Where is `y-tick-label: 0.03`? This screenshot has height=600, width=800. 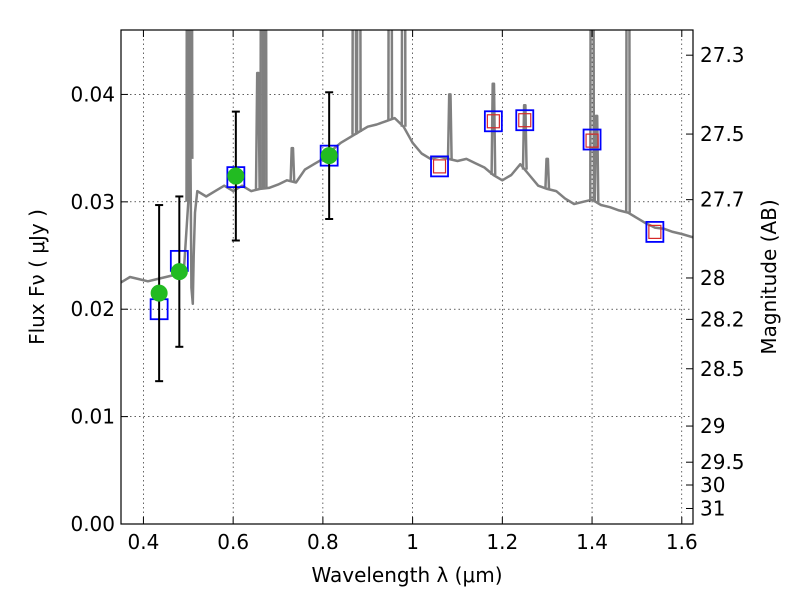 y-tick-label: 0.03 is located at coordinates (92, 202).